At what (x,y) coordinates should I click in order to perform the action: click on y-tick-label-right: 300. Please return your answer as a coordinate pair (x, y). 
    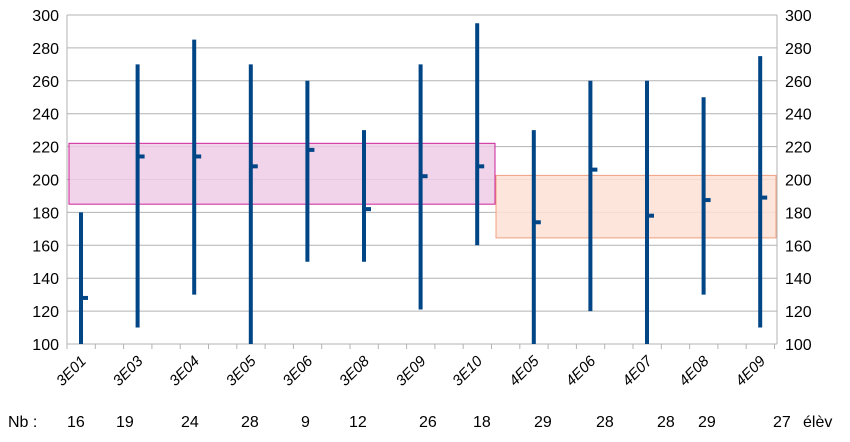
    Looking at the image, I should click on (798, 16).